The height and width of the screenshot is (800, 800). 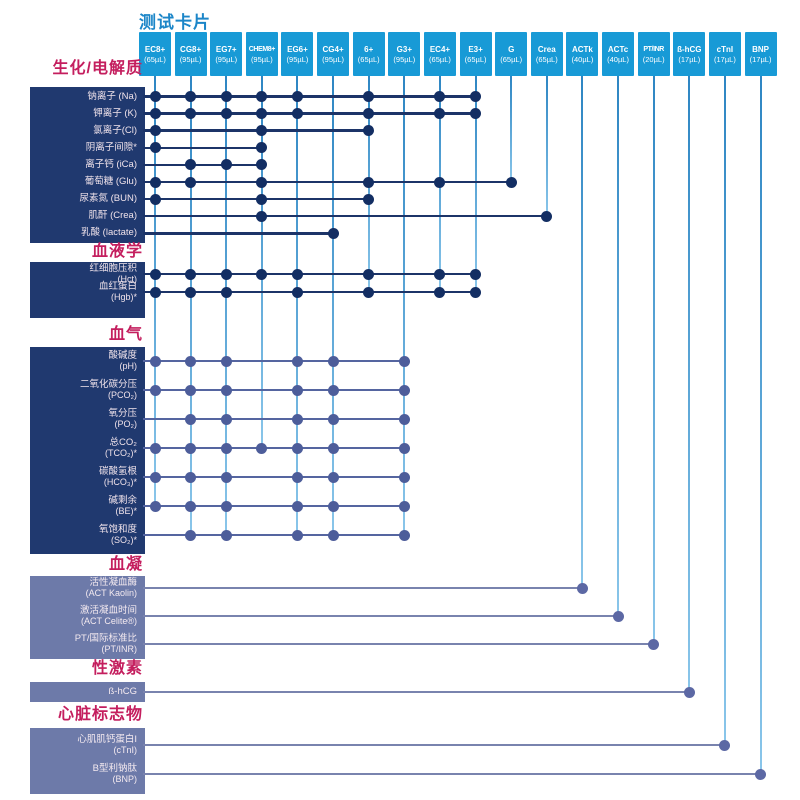 I want to click on cartridge-volume: (40µL), so click(x=618, y=59).